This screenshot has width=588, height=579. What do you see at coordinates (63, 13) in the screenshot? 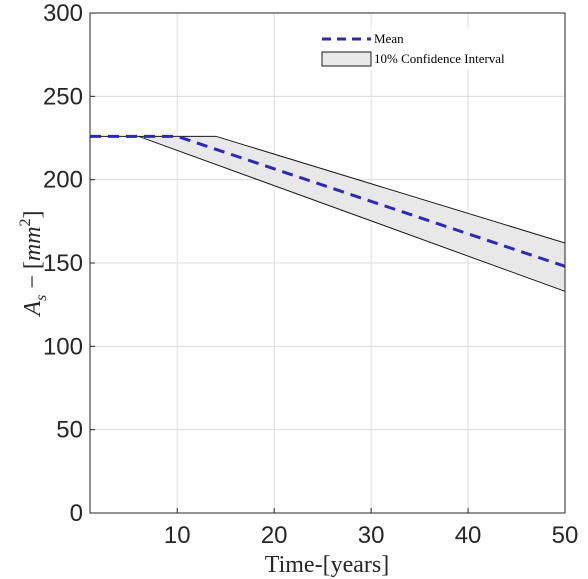
I see `y-tick-label: 300` at bounding box center [63, 13].